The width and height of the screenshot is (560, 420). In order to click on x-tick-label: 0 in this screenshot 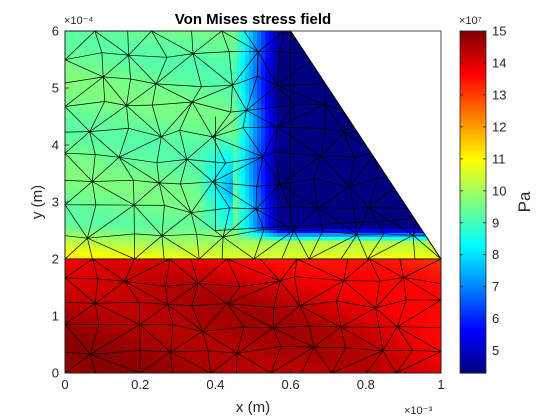, I will do `click(64, 384)`.